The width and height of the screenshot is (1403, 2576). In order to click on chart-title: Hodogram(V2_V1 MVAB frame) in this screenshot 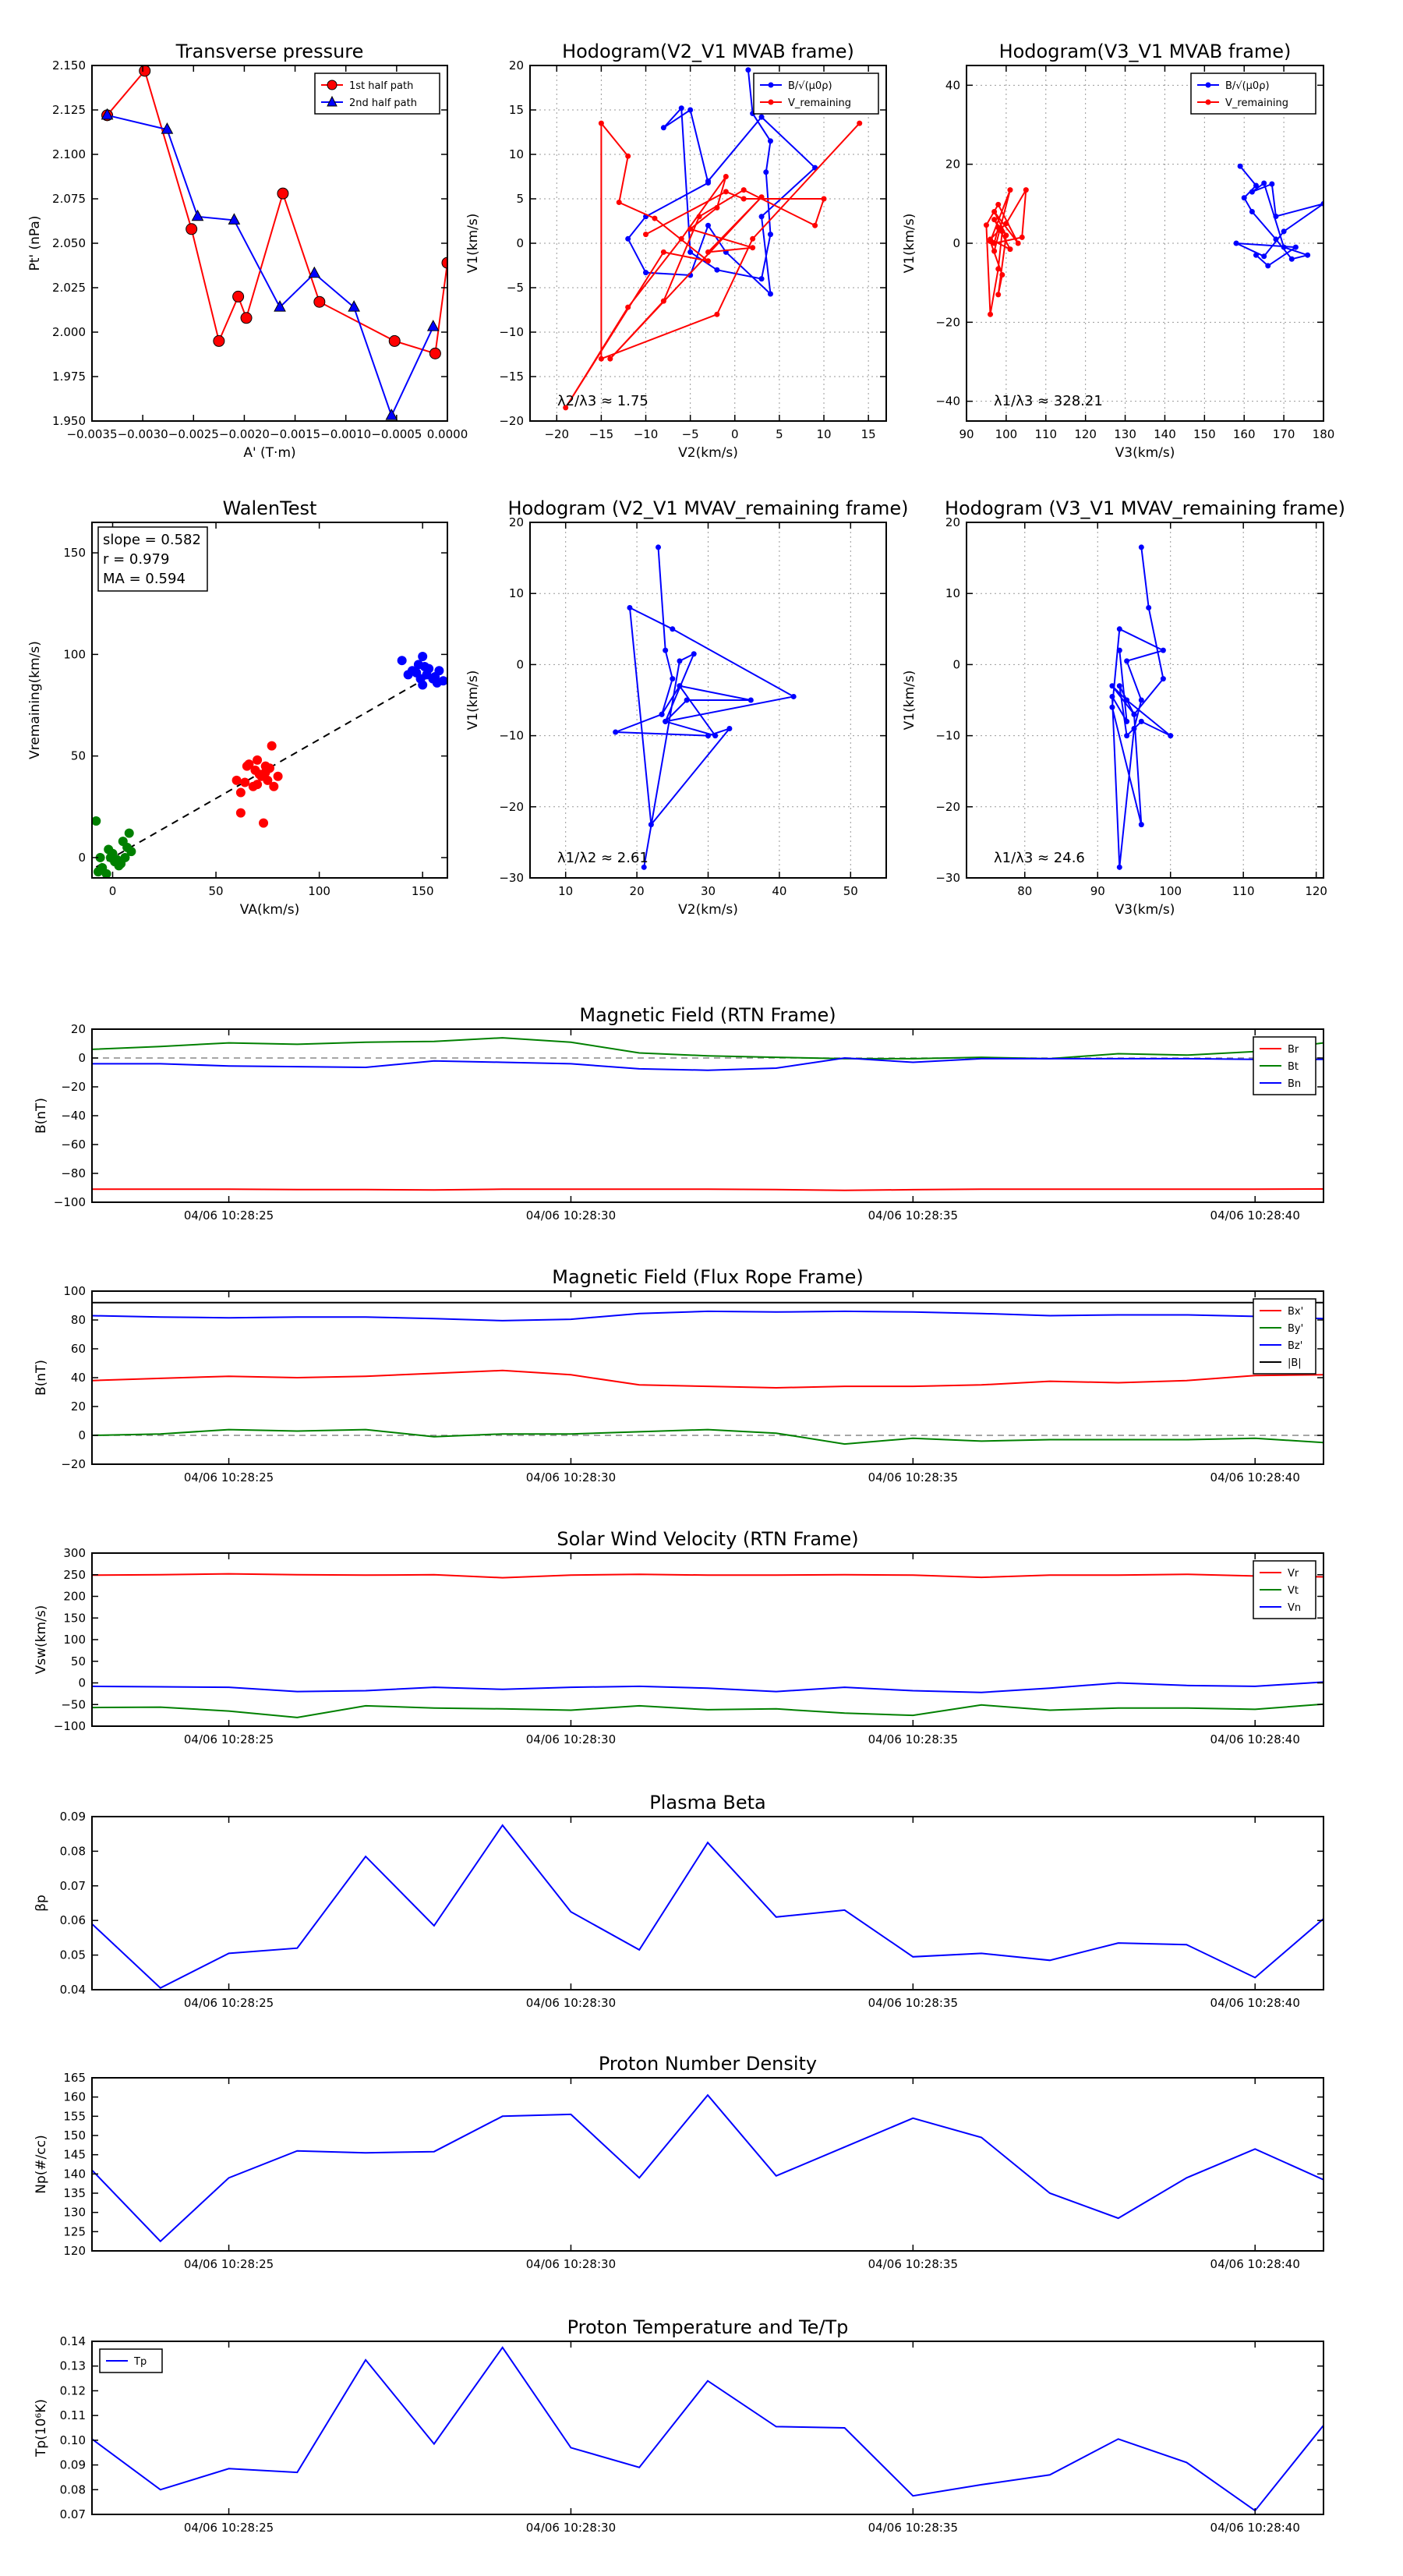, I will do `click(708, 51)`.